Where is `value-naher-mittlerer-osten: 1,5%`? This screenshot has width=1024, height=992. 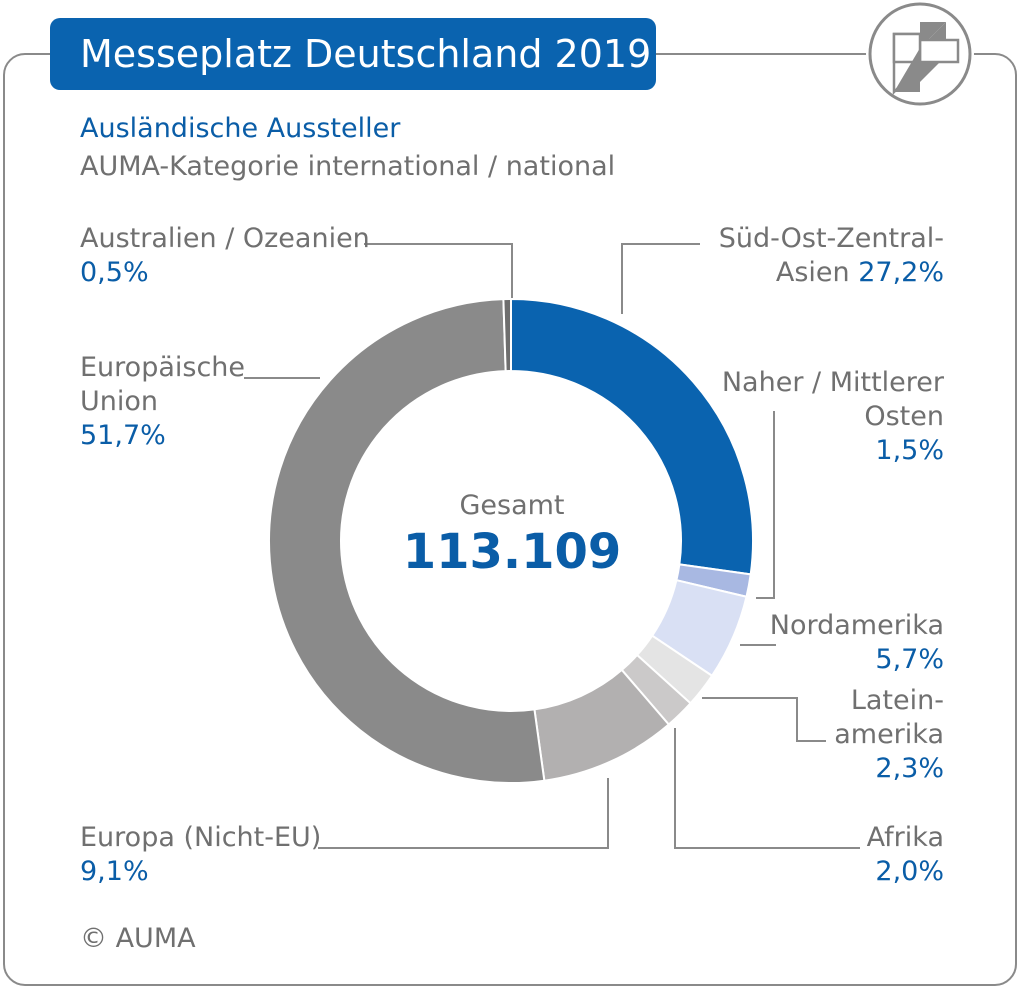
value-naher-mittlerer-osten: 1,5% is located at coordinates (909, 450).